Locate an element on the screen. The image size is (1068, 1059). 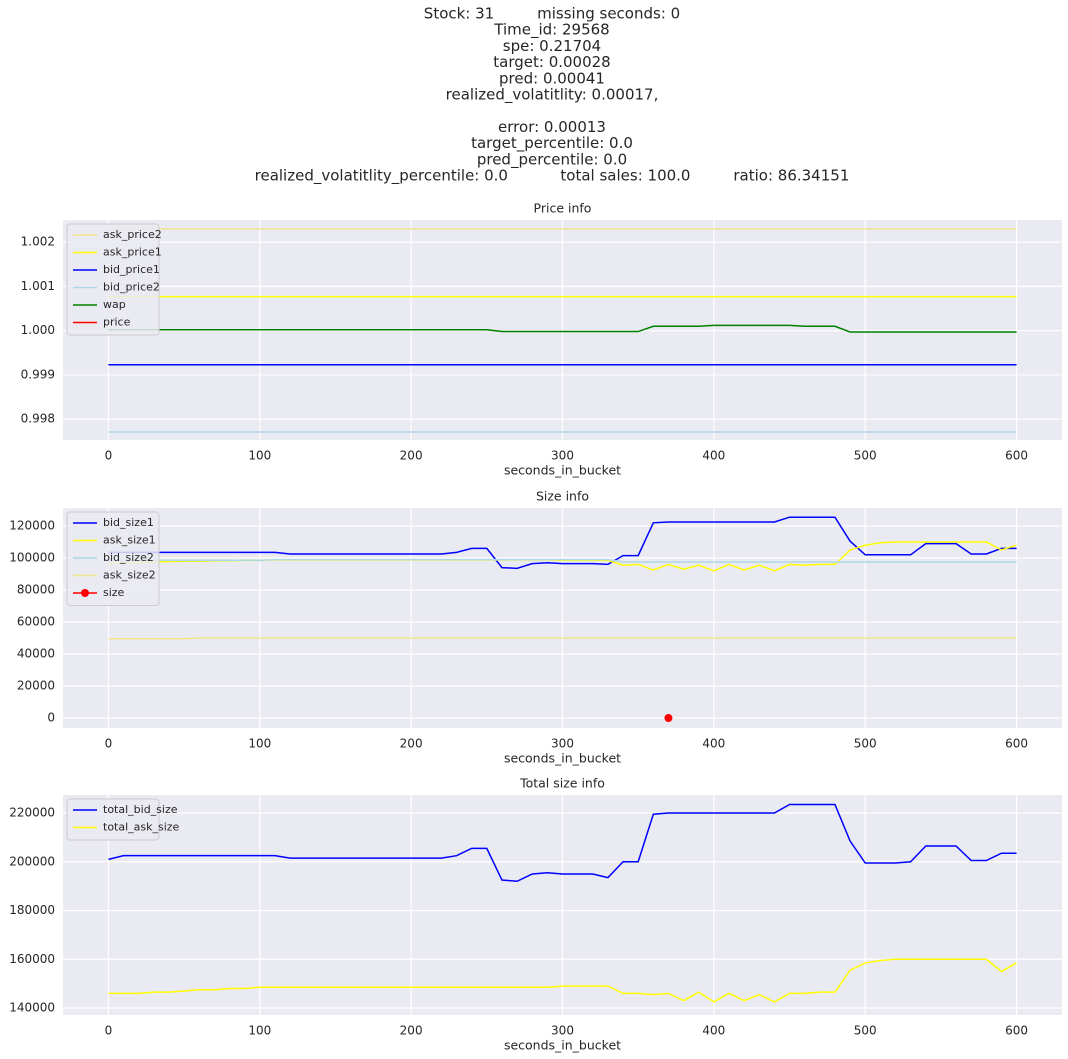
legend-marker is located at coordinates (85, 593).